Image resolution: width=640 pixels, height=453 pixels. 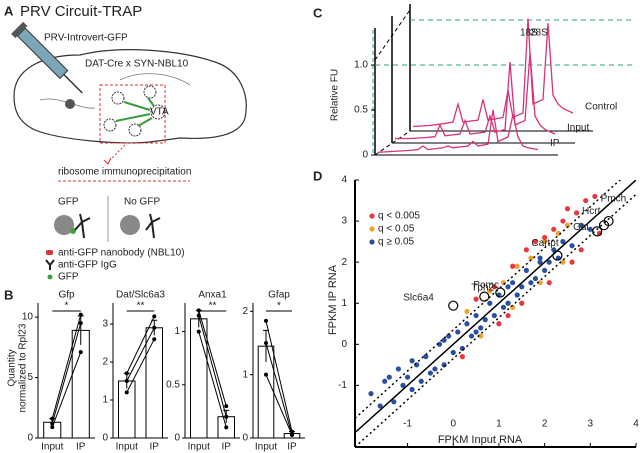 What do you see at coordinates (392, 143) in the screenshot?
I see `perspective-line` at bounding box center [392, 143].